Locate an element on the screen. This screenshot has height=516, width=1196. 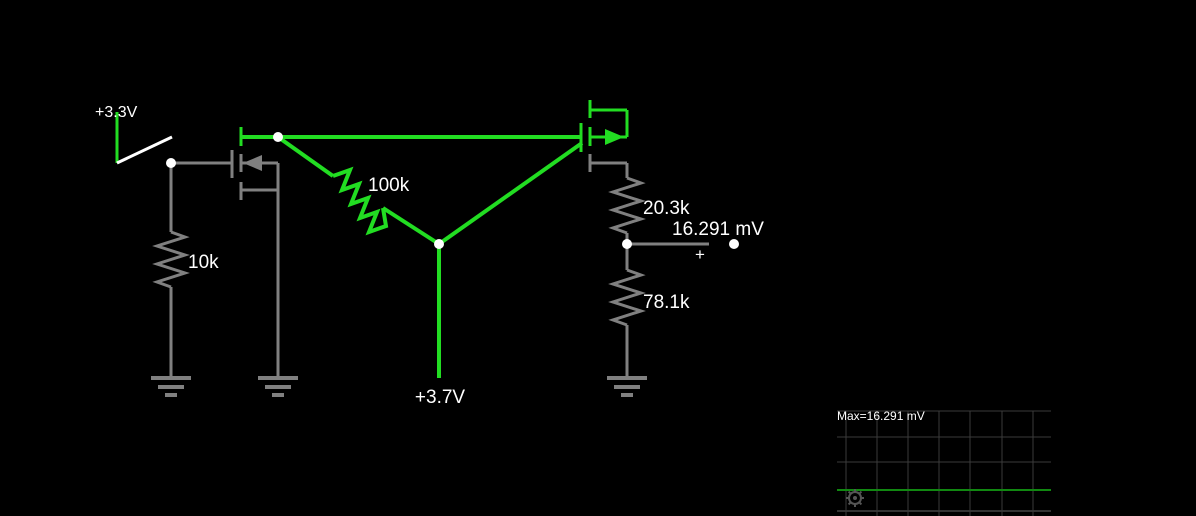
scope-panel: Max=16.291 mV is located at coordinates (944, 462).